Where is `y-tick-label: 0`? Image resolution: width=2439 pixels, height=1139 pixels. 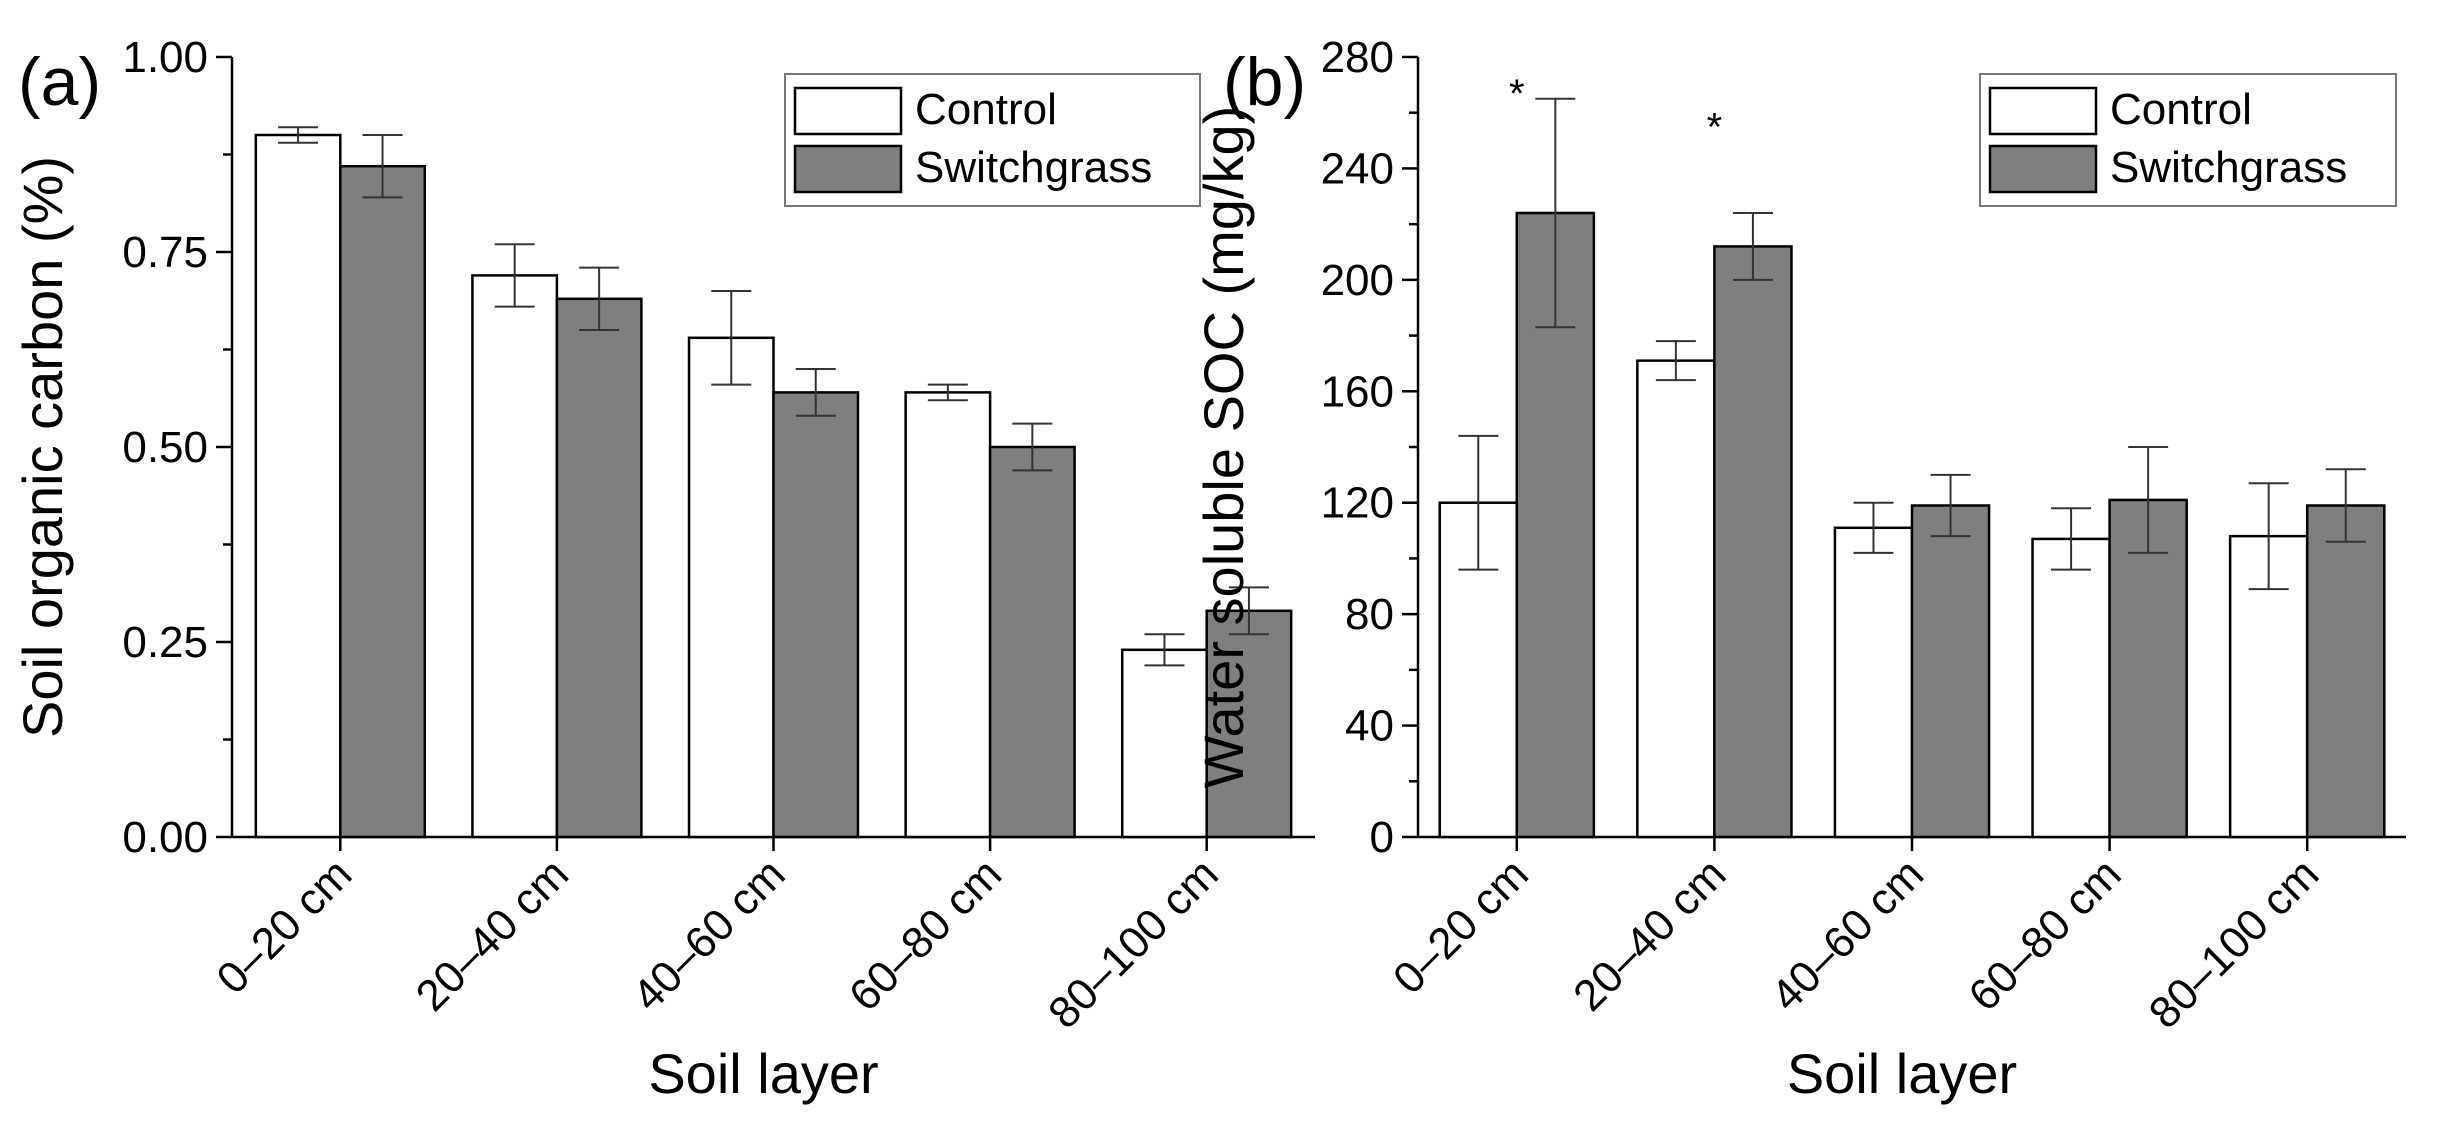
y-tick-label: 0 is located at coordinates (1382, 837).